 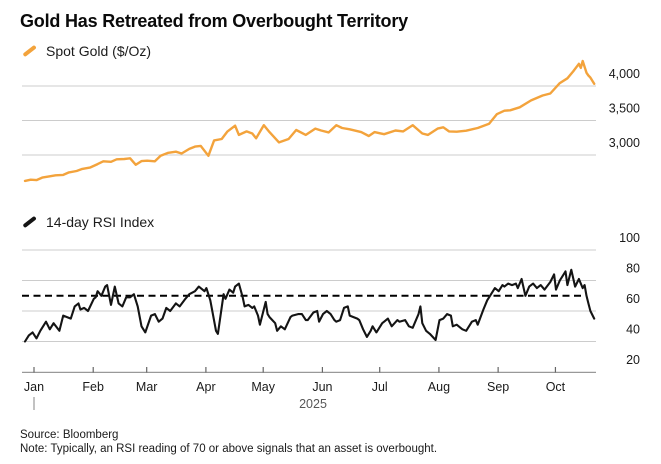 What do you see at coordinates (633, 269) in the screenshot?
I see `y-tick-label: 80` at bounding box center [633, 269].